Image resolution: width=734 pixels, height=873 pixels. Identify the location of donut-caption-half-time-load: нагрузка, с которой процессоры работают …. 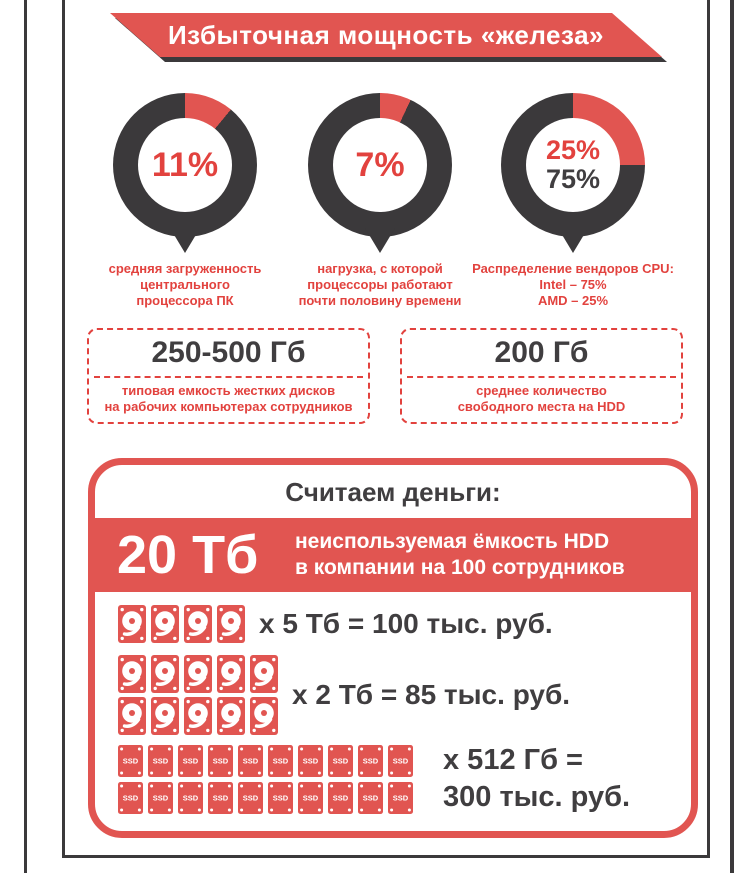
(380, 285).